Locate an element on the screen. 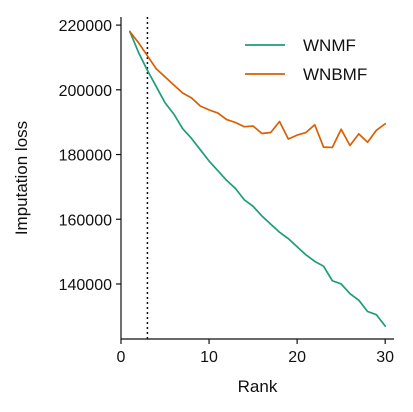 The width and height of the screenshot is (413, 412). x-tick-label: 0 is located at coordinates (121, 357).